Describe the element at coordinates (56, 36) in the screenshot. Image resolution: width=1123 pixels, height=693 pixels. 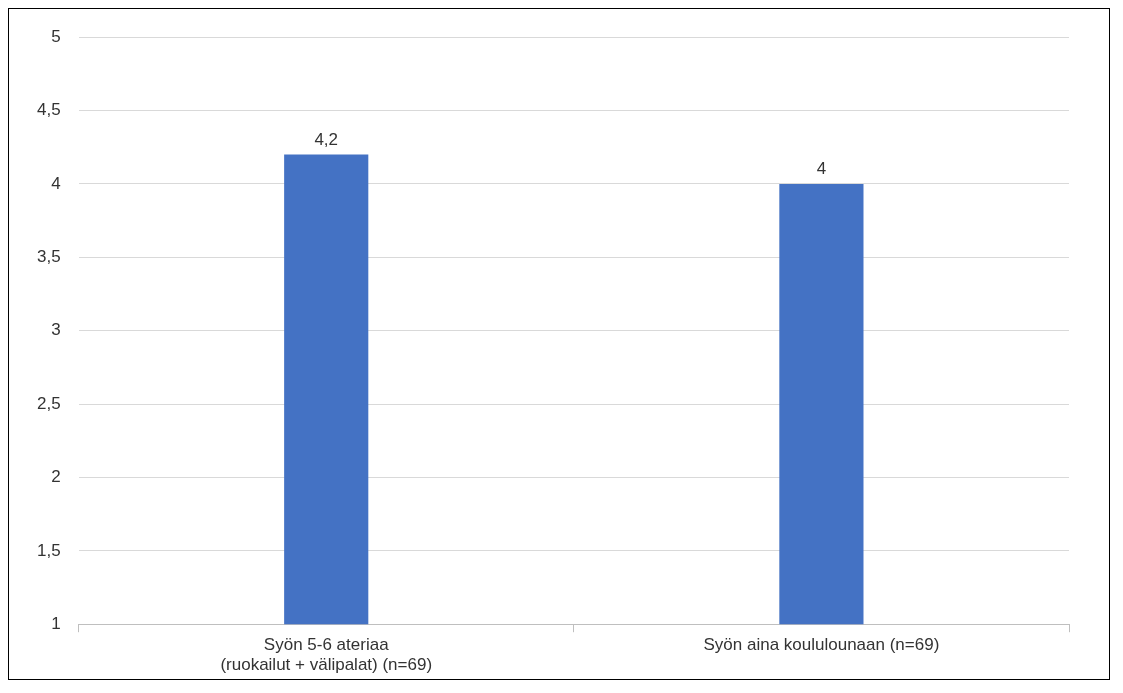
I see `y-tick-label: 5` at that location.